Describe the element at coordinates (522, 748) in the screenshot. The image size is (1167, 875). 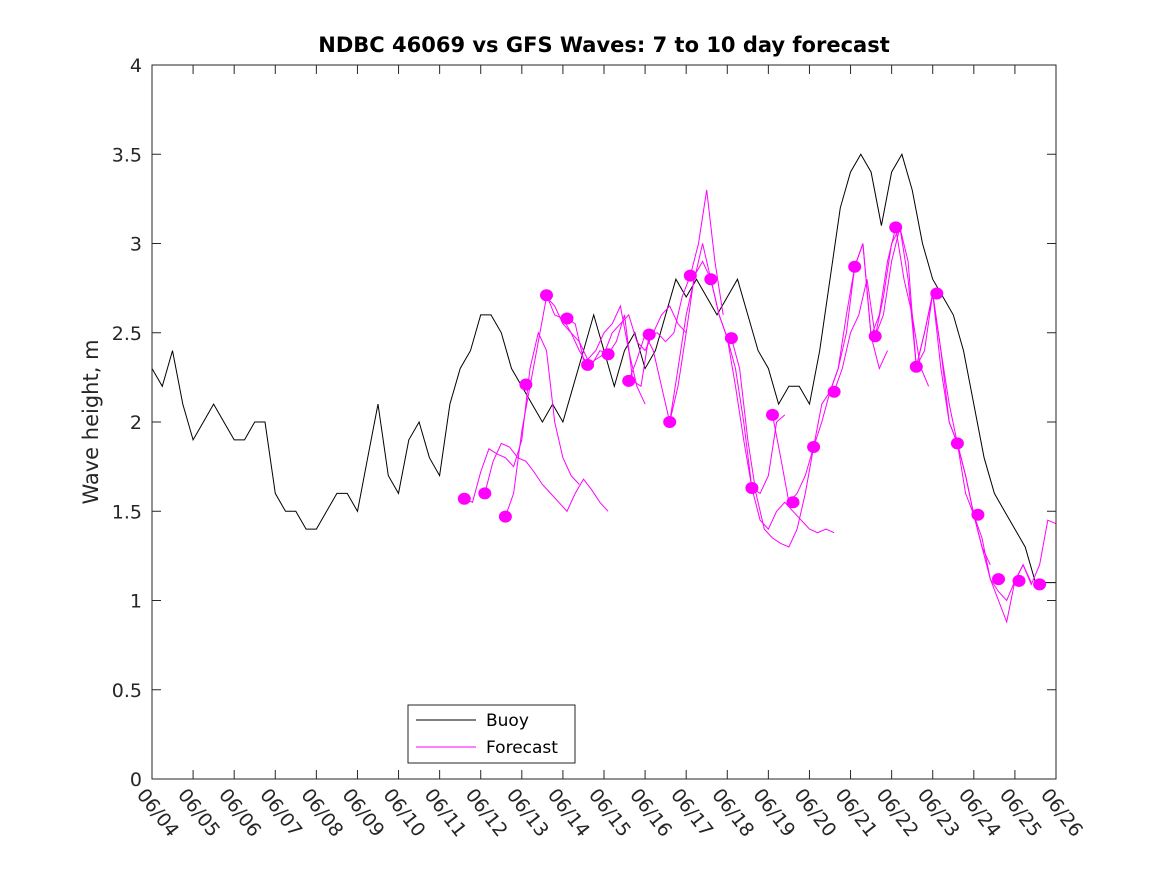
I see `legend-forecast-label: Forecast` at that location.